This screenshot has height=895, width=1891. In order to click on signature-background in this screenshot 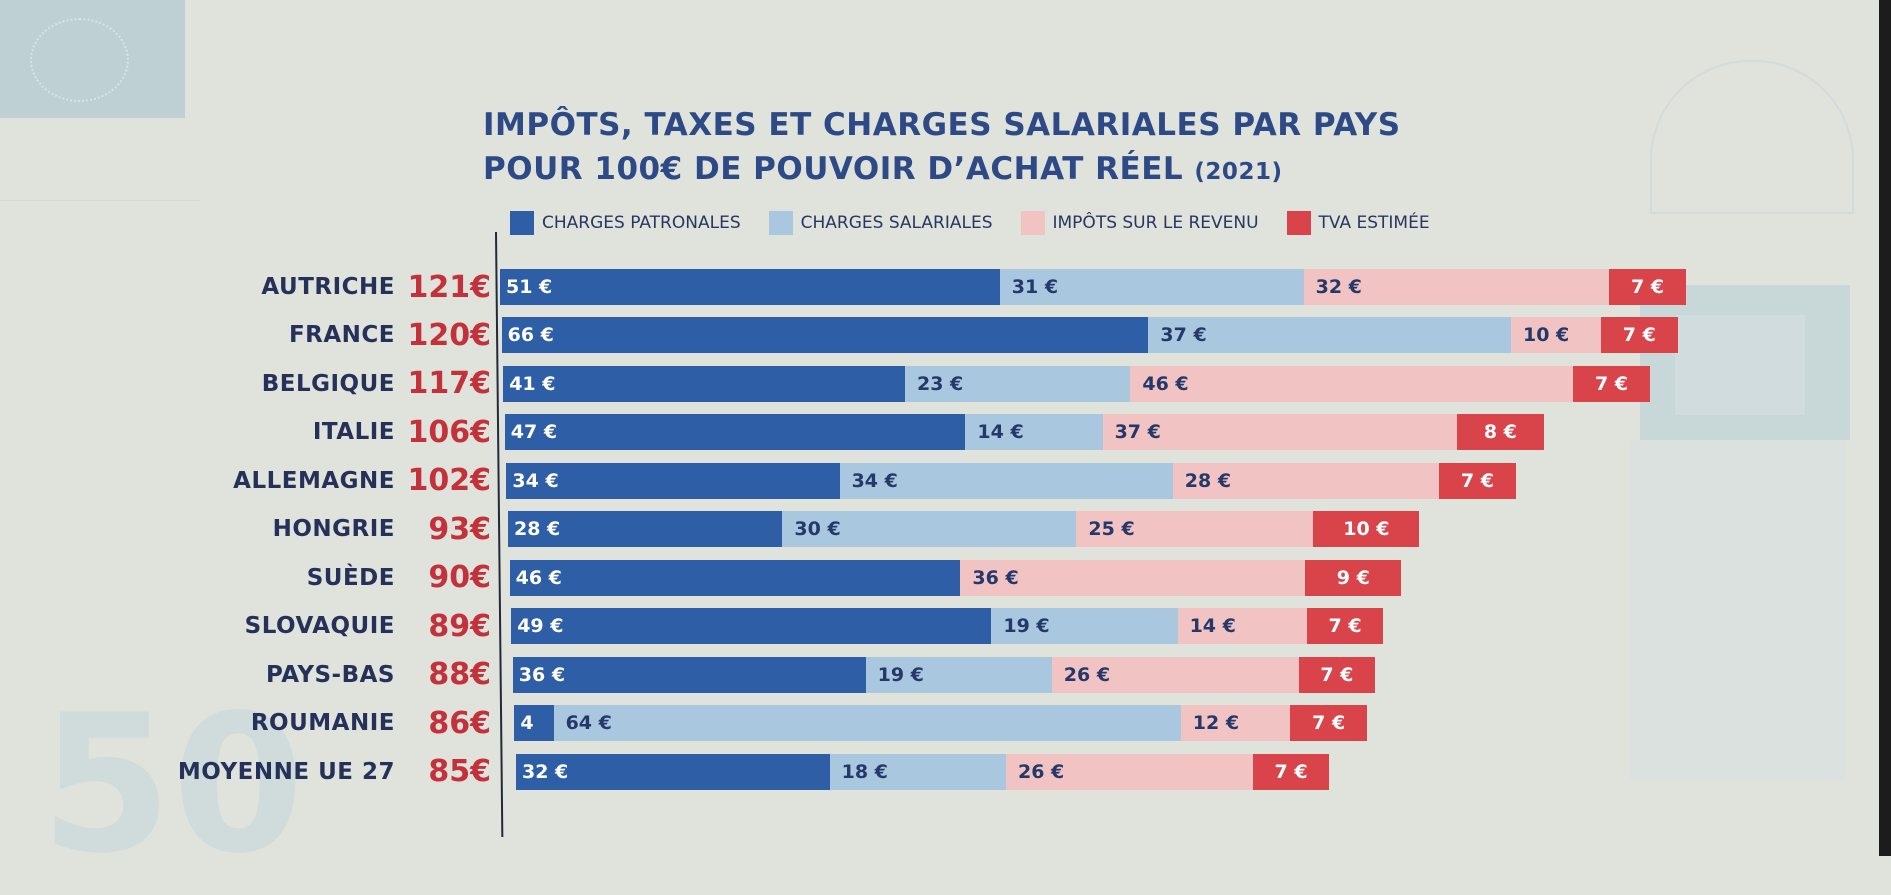, I will do `click(100, 170)`.